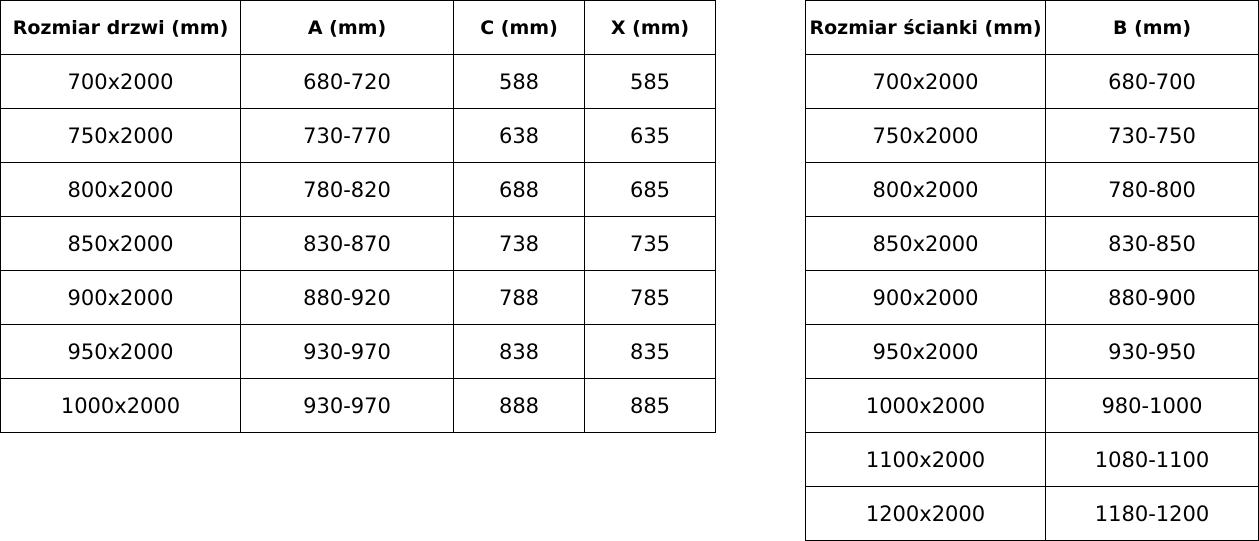  What do you see at coordinates (1152, 405) in the screenshot?
I see `table-cell: 980-1000` at bounding box center [1152, 405].